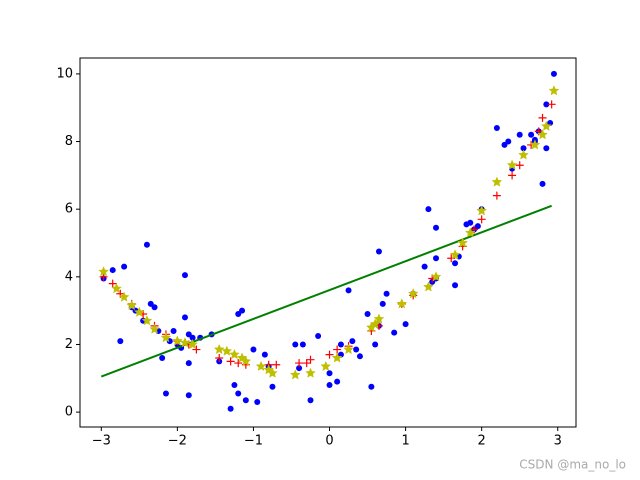 The image size is (640, 480). Describe the element at coordinates (69, 141) in the screenshot. I see `y-tick-label: 8` at that location.